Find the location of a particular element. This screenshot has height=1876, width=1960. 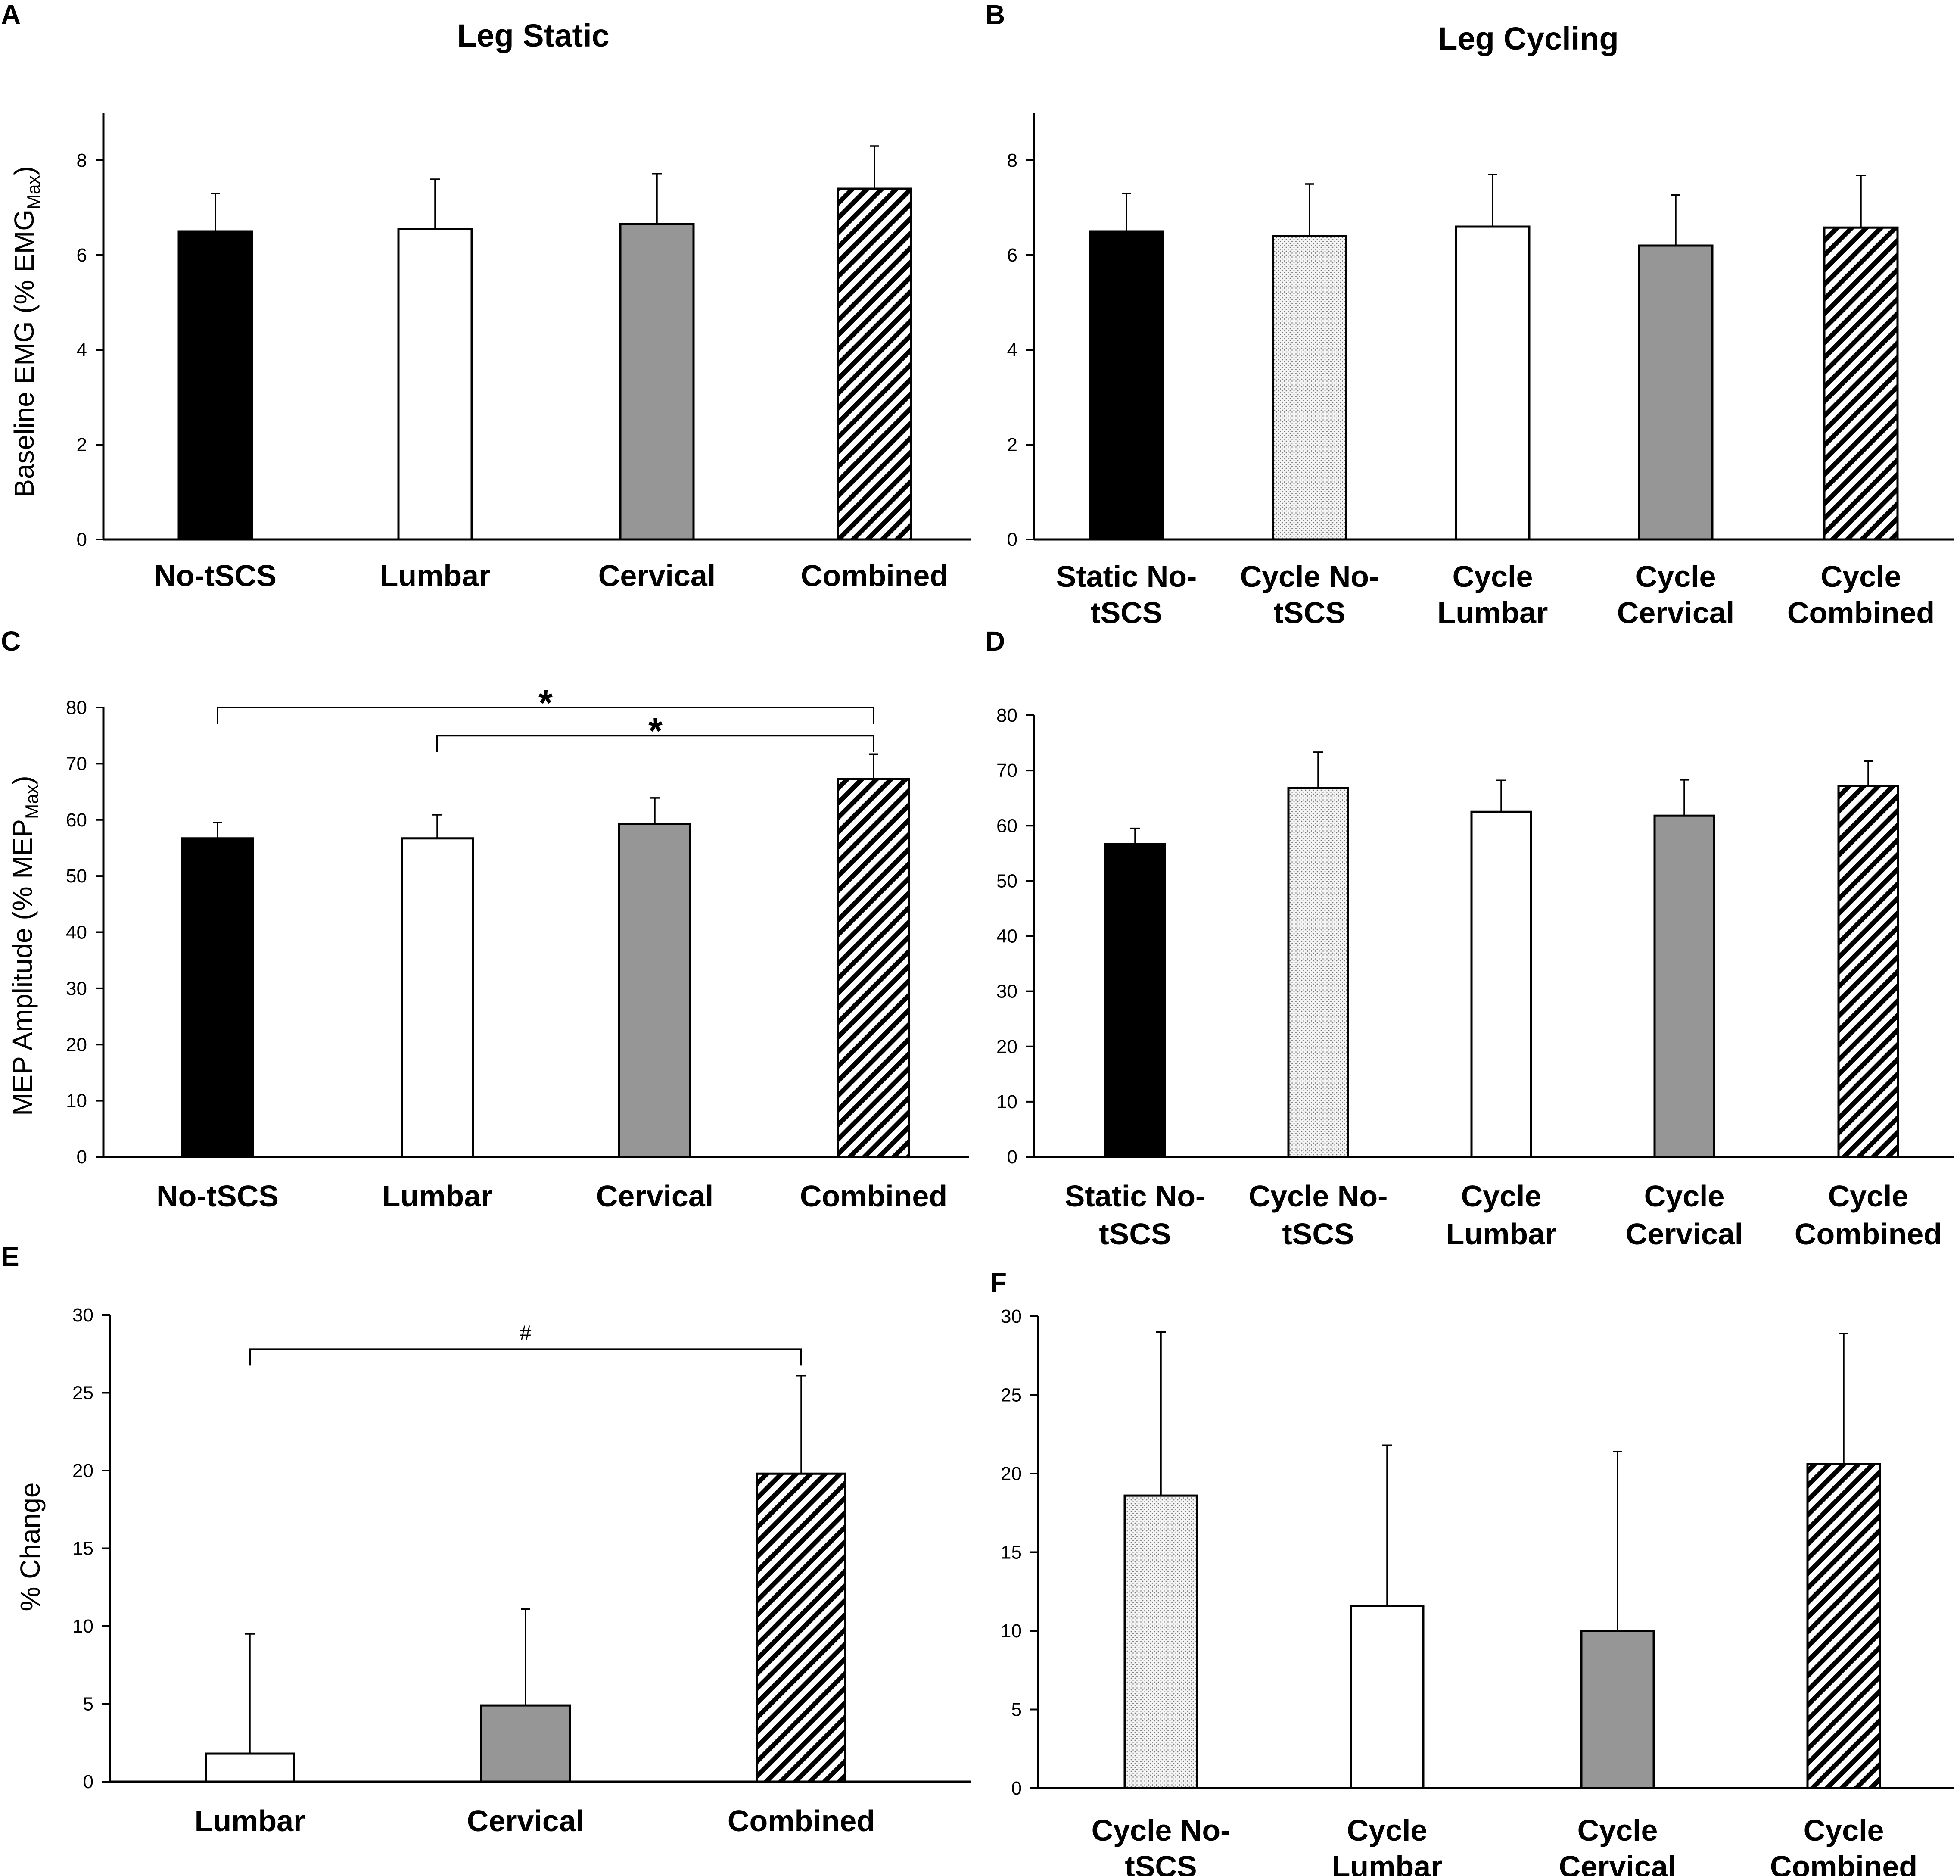

y-tick-label: 2 is located at coordinates (1012, 444).